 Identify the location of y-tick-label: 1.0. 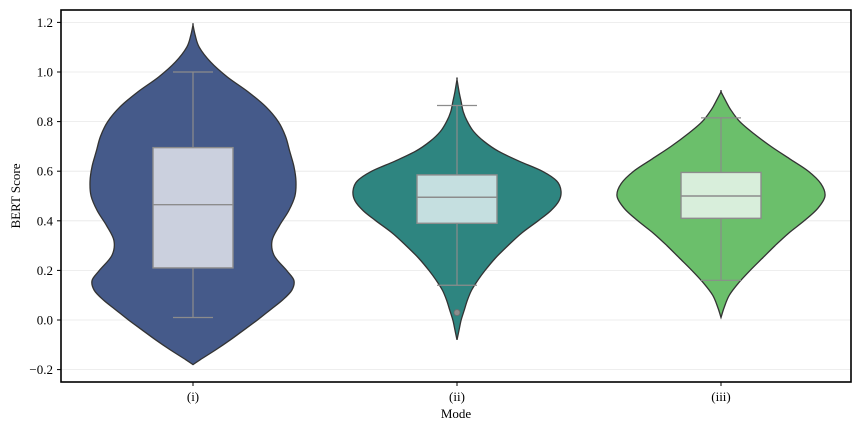
(45, 72).